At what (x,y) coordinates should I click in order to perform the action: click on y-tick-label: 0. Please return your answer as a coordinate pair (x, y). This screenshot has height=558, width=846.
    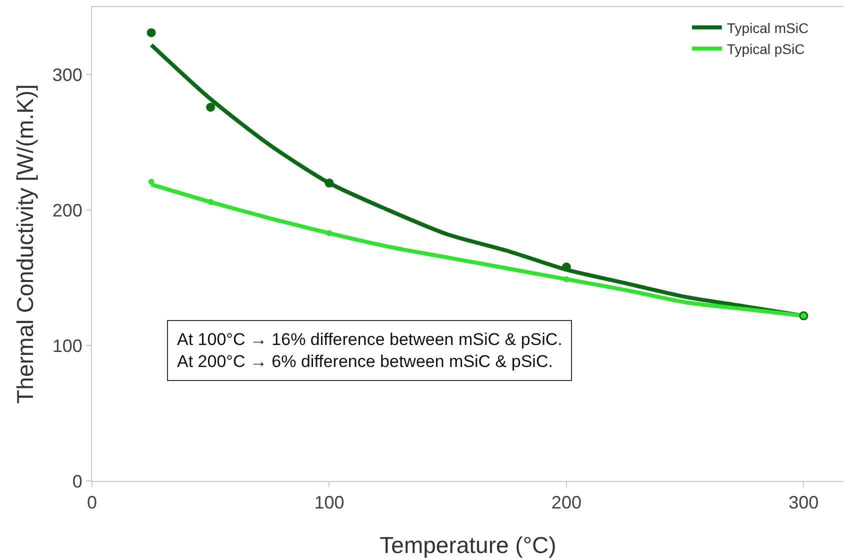
    Looking at the image, I should click on (77, 481).